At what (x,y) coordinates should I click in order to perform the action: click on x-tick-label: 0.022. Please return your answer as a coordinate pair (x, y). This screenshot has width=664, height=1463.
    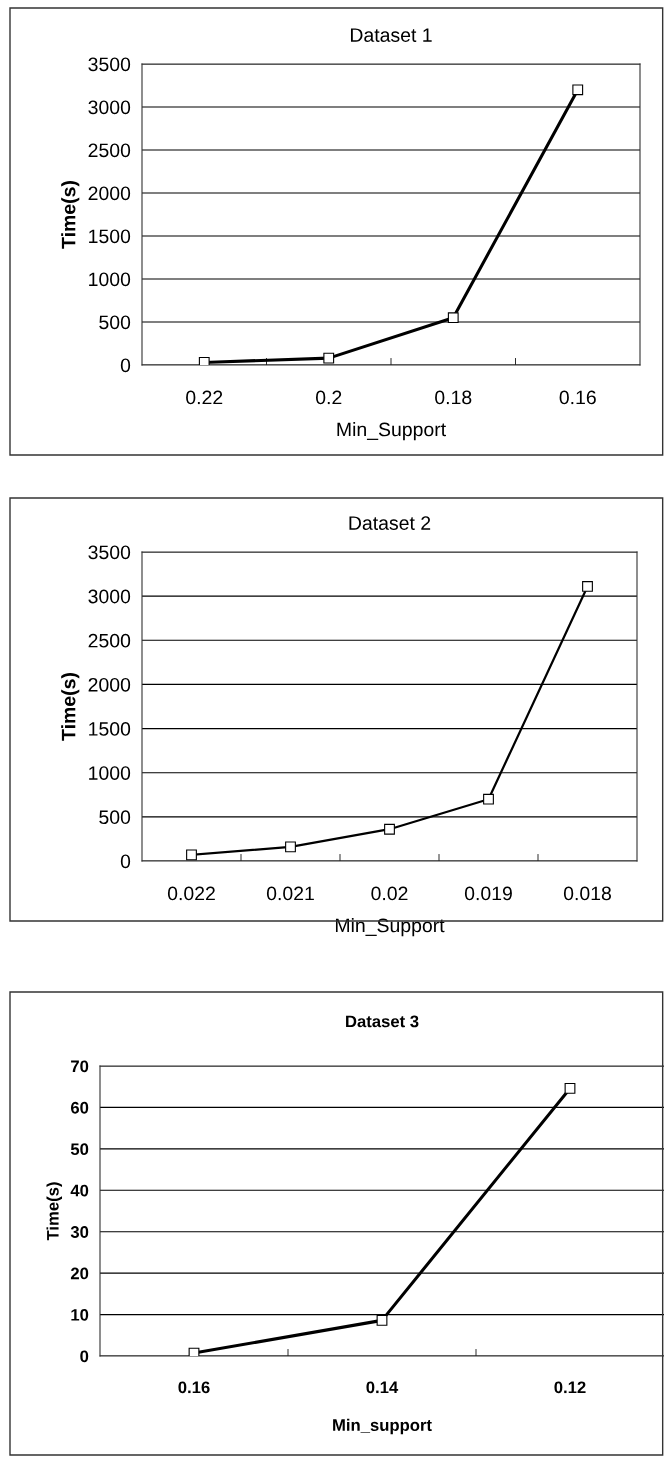
    Looking at the image, I should click on (191, 893).